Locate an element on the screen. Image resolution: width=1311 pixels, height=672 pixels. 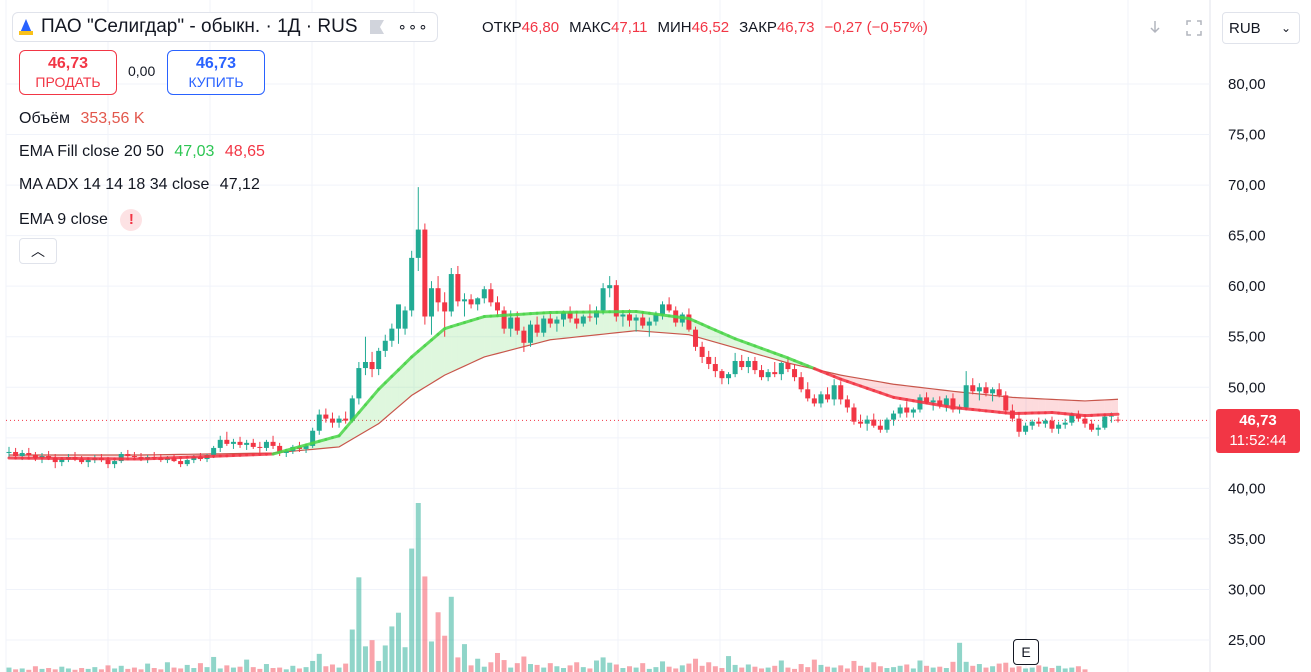
symbol-header: ПАО "Селигдар" - обыкн. · 1Д · RUS ∘∘∘ is located at coordinates (225, 27).